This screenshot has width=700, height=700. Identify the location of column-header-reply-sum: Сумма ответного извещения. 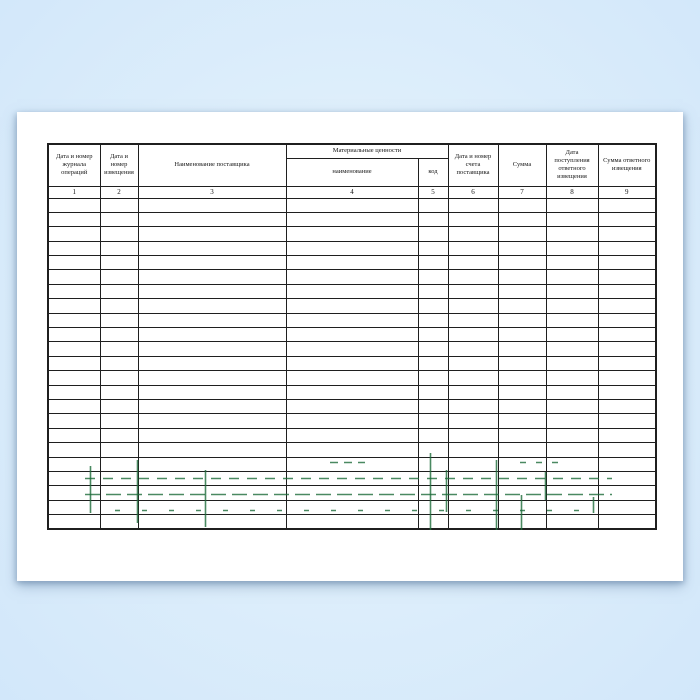
(627, 165).